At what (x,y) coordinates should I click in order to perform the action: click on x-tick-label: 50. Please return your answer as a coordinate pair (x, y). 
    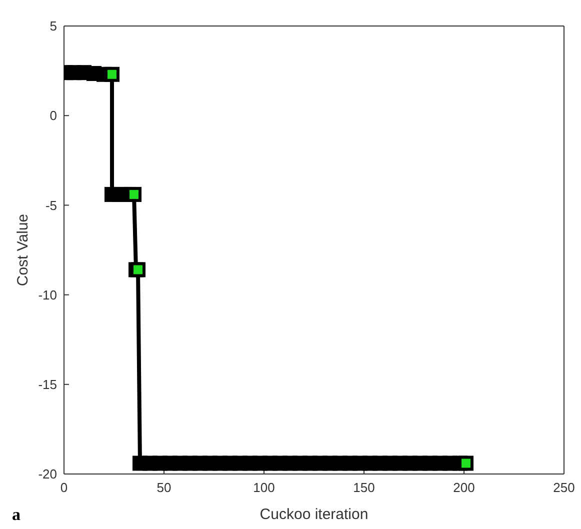
    Looking at the image, I should click on (164, 488).